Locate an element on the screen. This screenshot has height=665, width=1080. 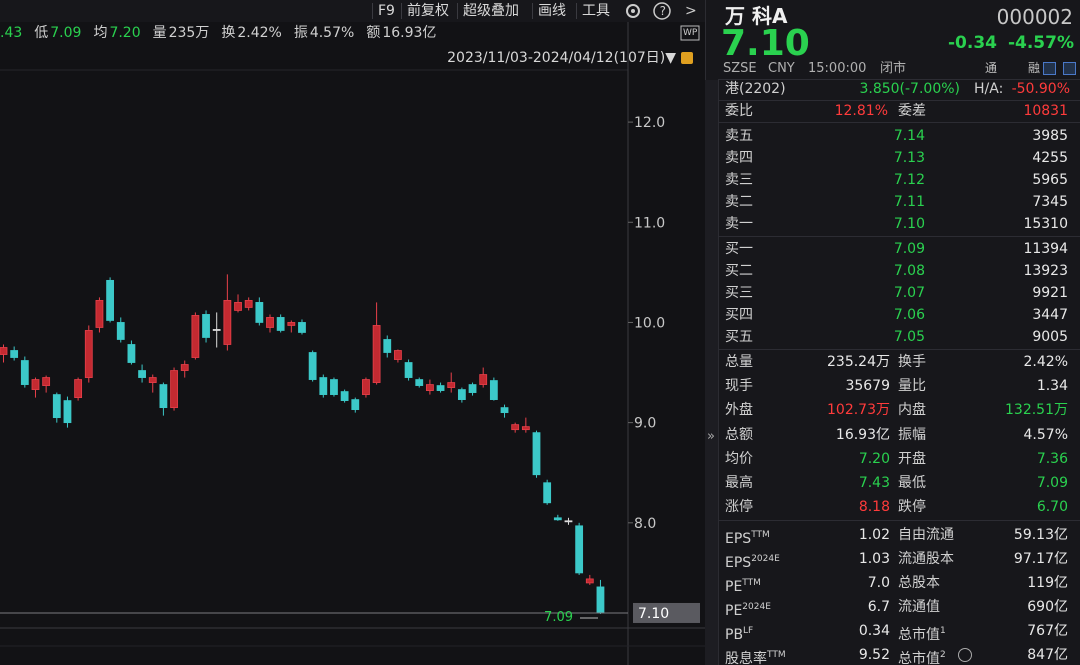
book-label: 卖二 is located at coordinates (739, 201).